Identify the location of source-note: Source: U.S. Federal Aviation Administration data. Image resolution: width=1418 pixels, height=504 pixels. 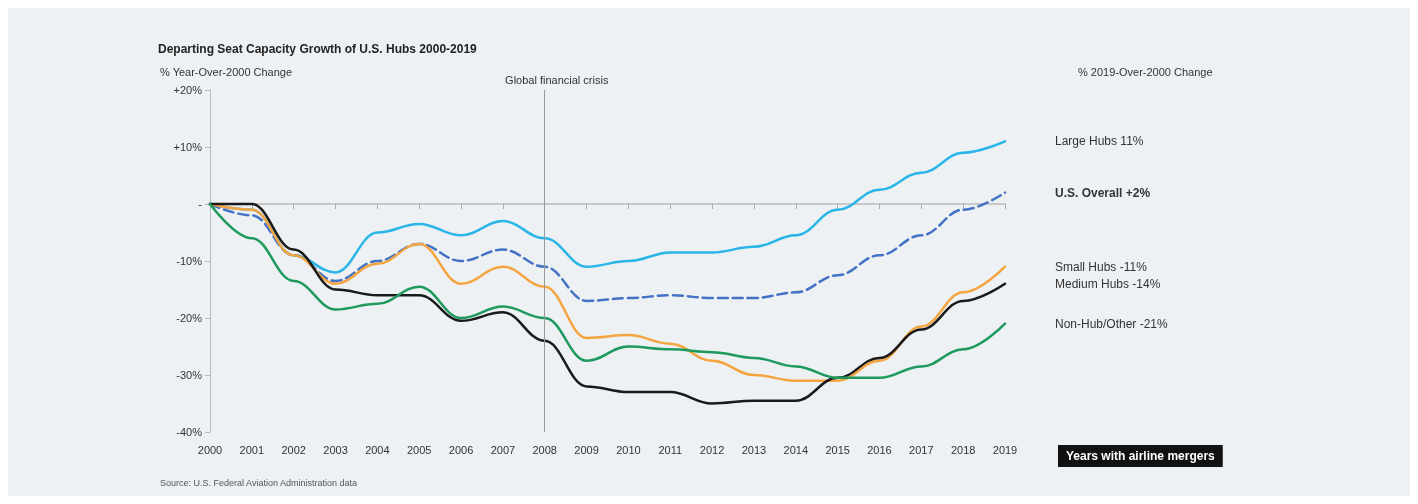
(258, 482).